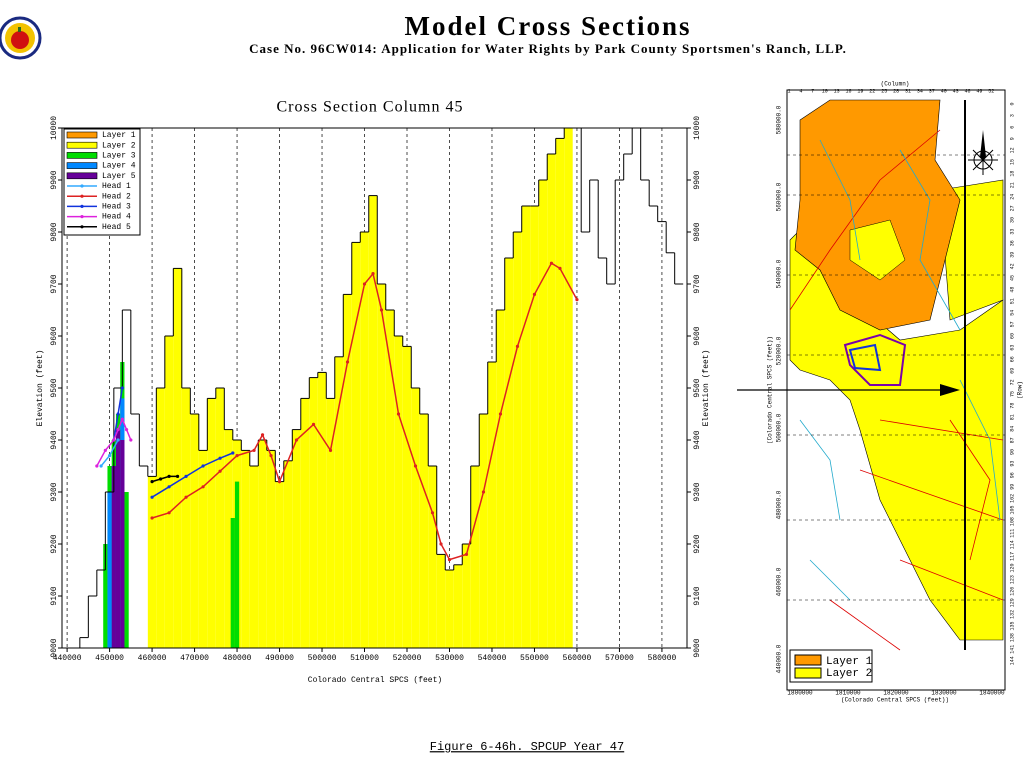 This screenshot has width=1024, height=768. I want to click on y-tick-label-right: 9400, so click(697, 439).